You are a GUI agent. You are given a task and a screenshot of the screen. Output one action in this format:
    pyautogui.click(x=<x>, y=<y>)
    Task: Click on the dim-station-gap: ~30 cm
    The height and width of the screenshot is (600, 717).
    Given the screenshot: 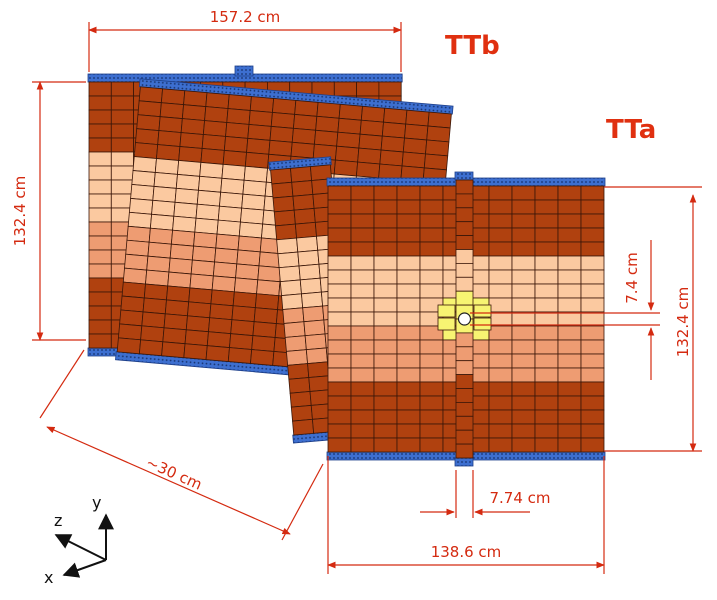 What is the action you would take?
    pyautogui.click(x=173, y=473)
    